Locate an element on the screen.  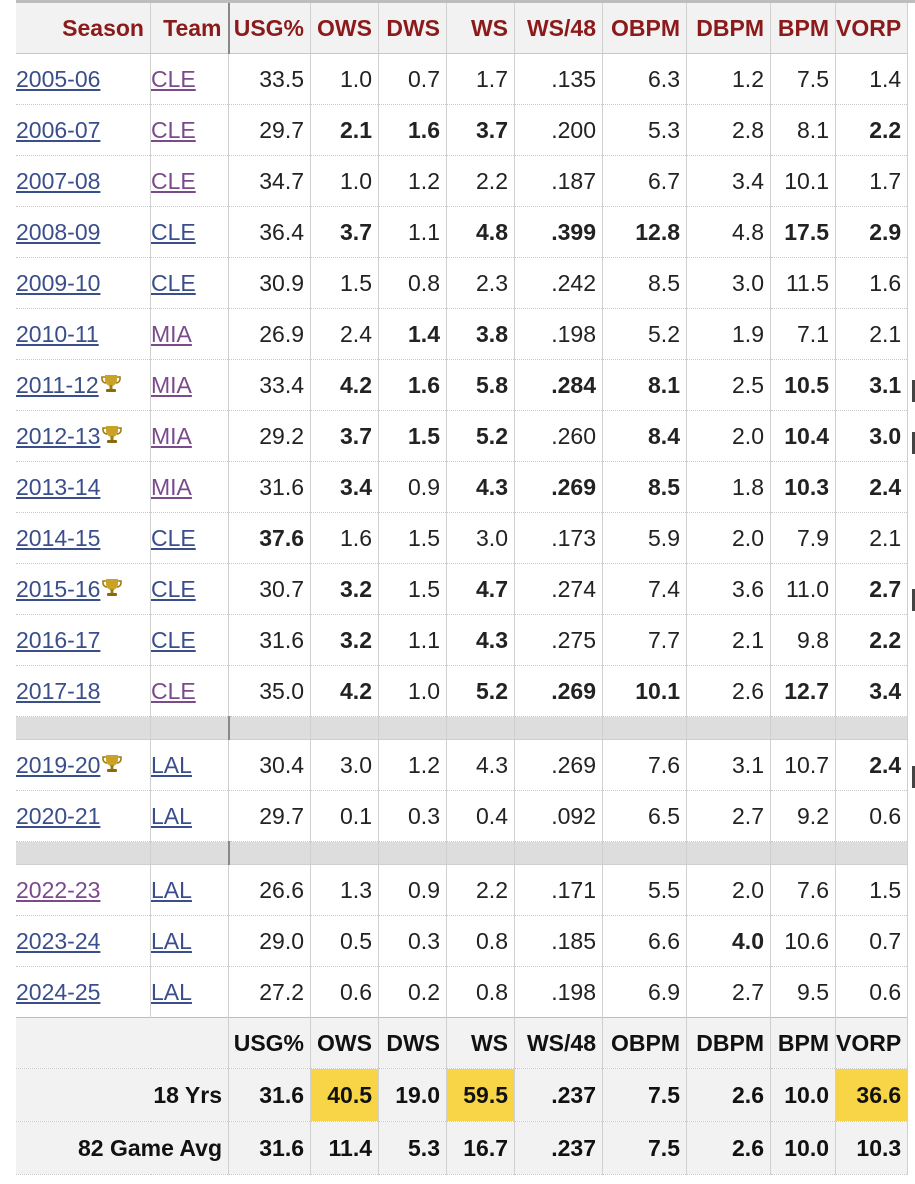
footer-stat-cell: 19.0 is located at coordinates (412, 1095).